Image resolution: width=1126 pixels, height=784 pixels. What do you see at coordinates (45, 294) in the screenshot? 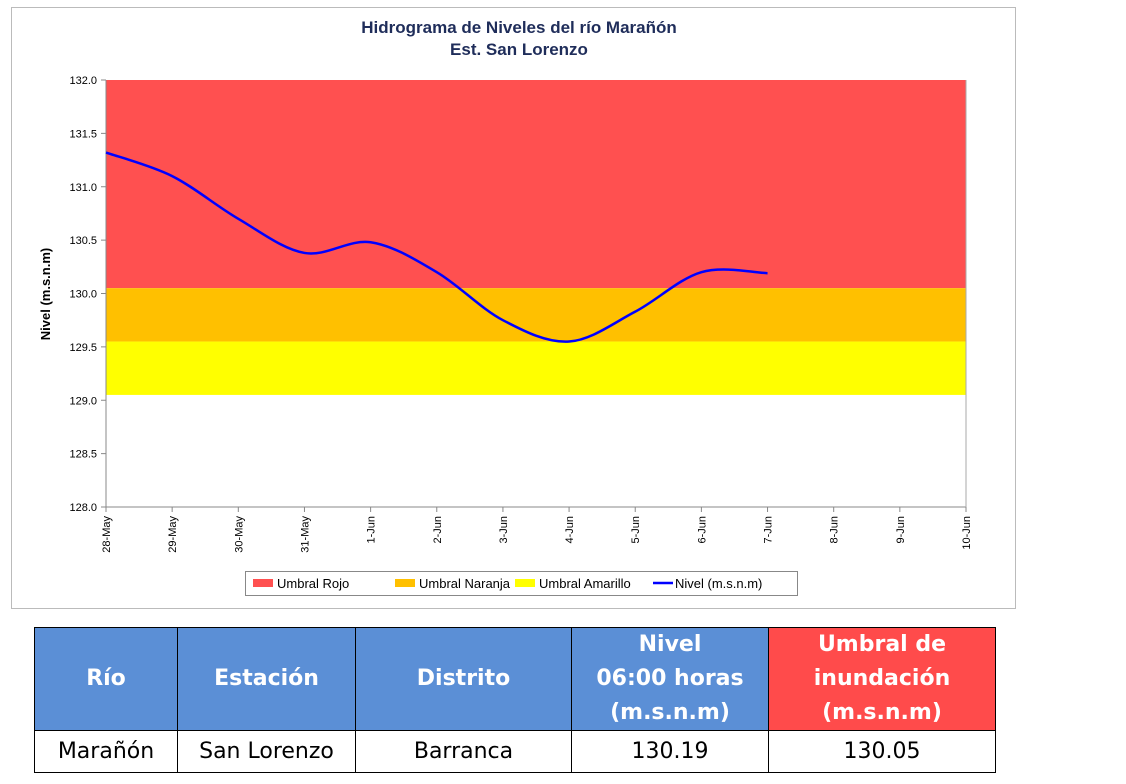
I see `y-axis-label: Nivel (m.s.n.m)` at bounding box center [45, 294].